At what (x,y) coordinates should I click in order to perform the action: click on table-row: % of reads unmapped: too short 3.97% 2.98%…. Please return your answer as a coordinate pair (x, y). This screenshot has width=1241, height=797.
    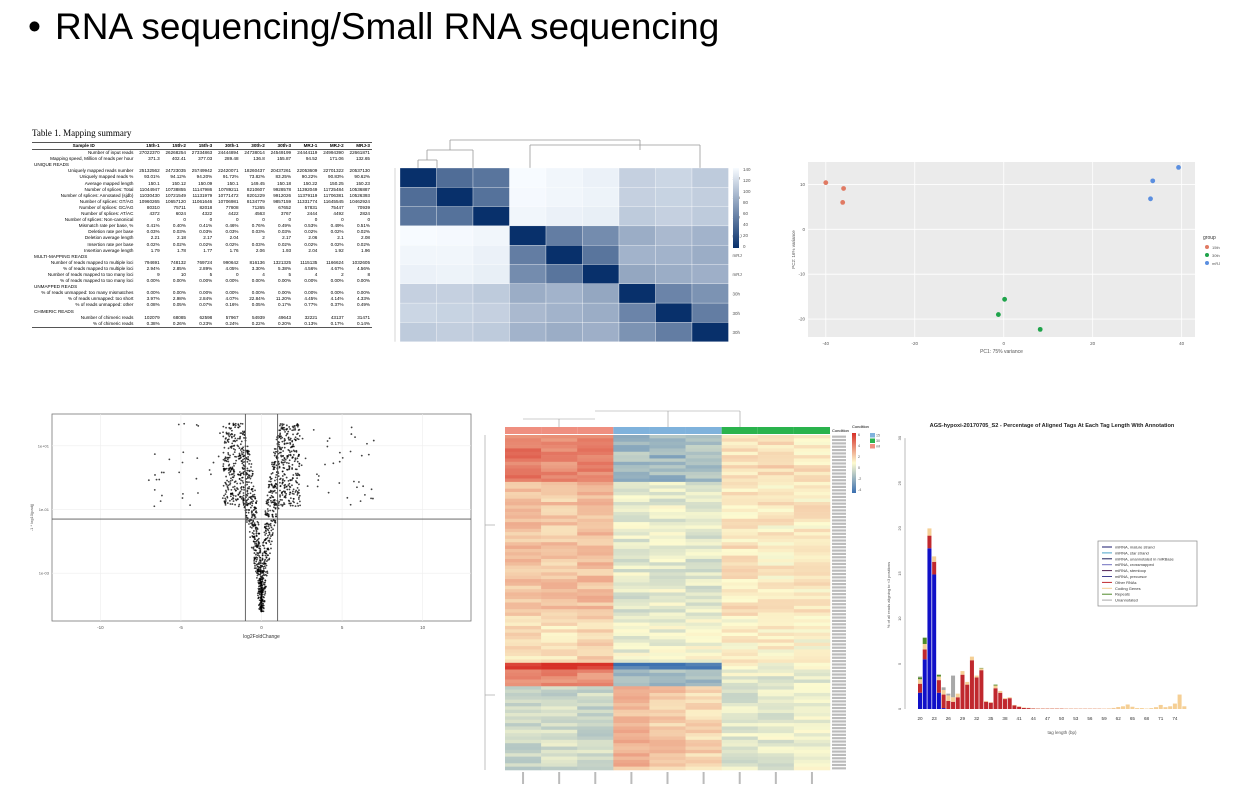
    Looking at the image, I should click on (202, 299).